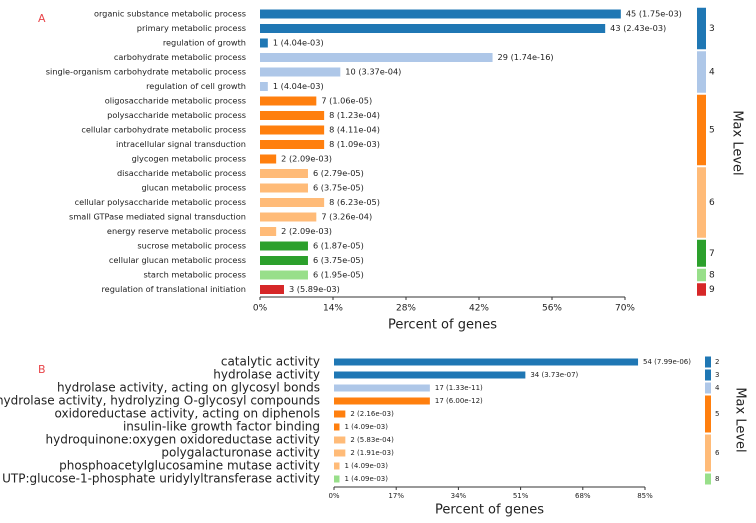 The width and height of the screenshot is (756, 523). What do you see at coordinates (638, 28) in the screenshot?
I see `data-label: 43 (2.43e-03)` at bounding box center [638, 28].